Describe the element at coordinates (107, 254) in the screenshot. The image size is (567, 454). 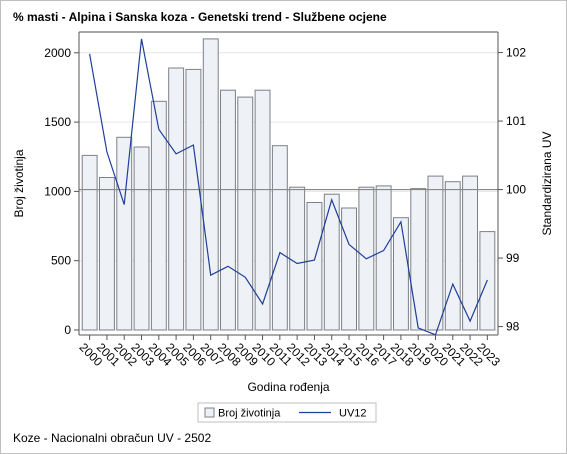
I see `bar-2001` at that location.